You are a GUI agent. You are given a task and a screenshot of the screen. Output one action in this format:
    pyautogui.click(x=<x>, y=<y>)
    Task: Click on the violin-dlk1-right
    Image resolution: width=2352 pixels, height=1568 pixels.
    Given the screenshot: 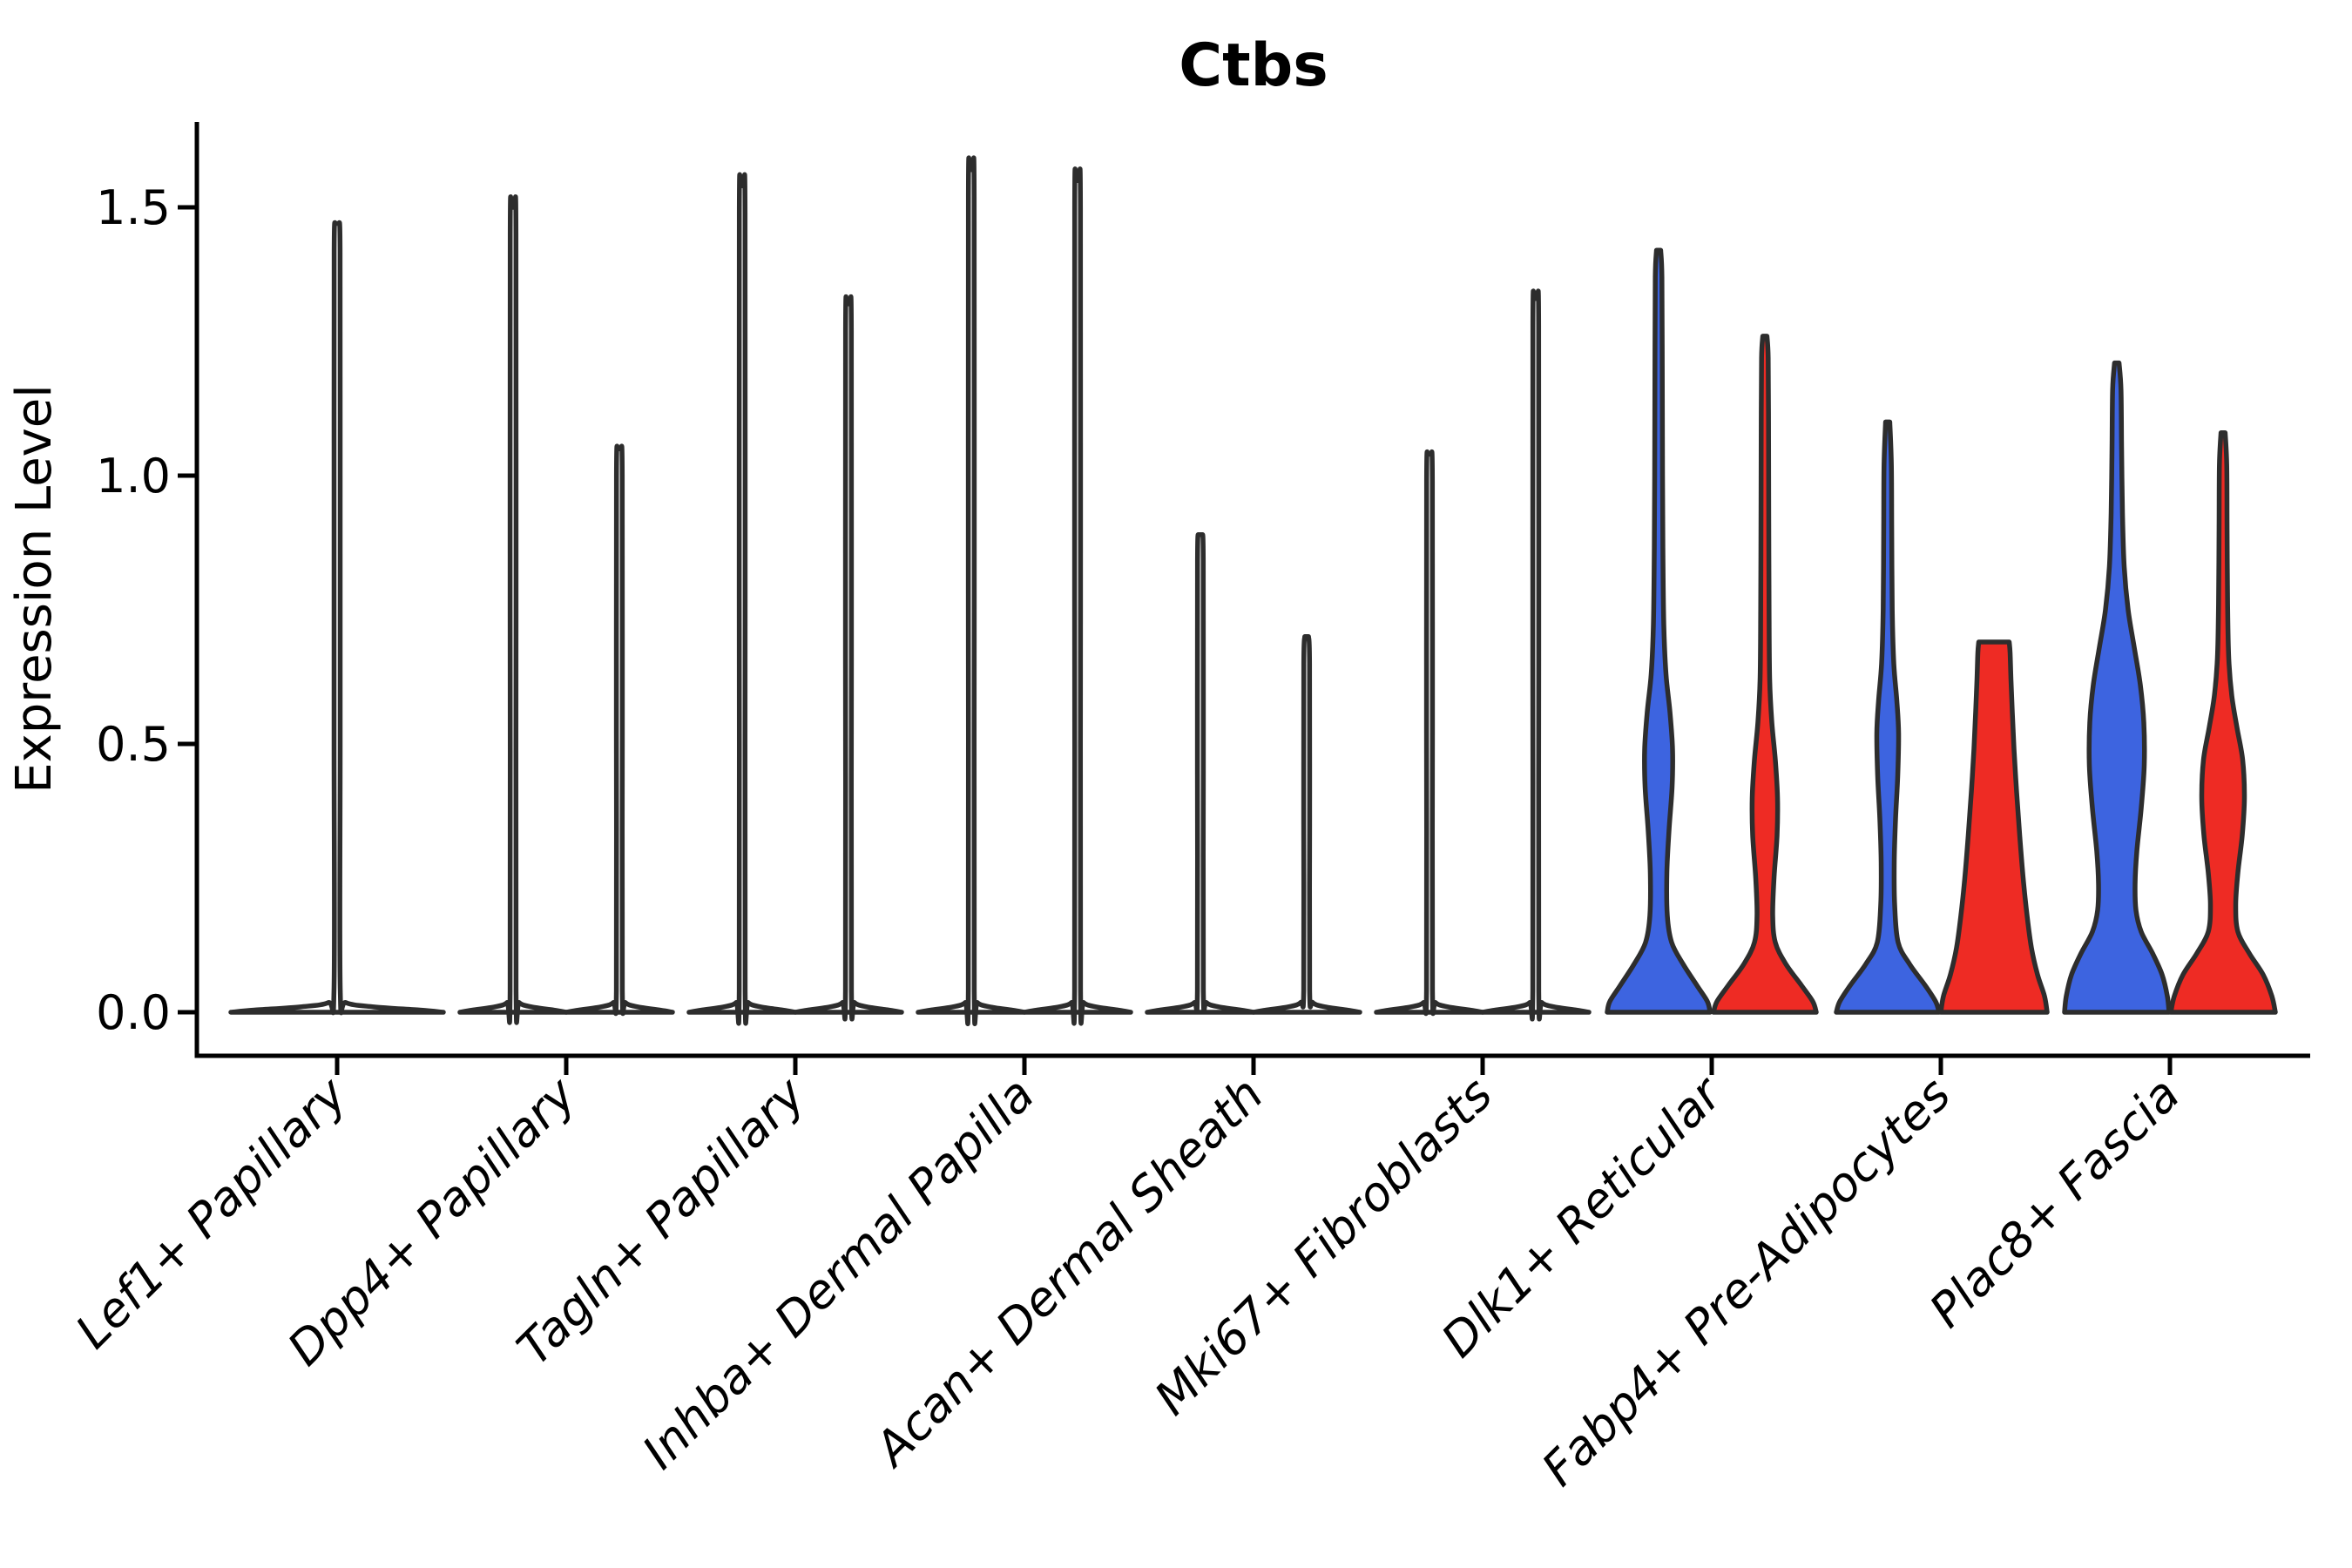 What is the action you would take?
    pyautogui.click(x=1765, y=674)
    